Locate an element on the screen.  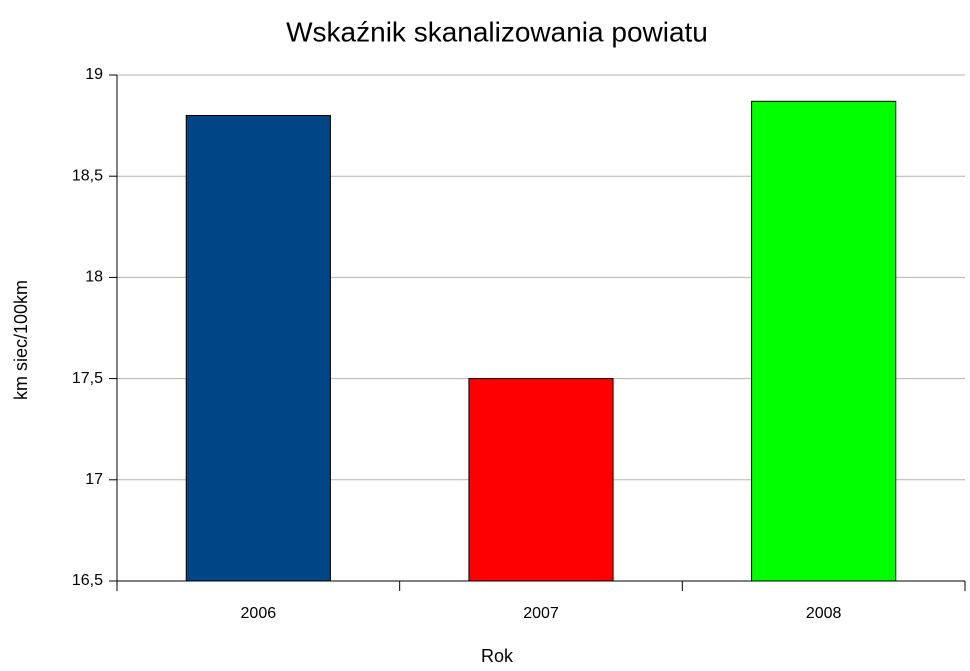
y-tick-label: 18 is located at coordinates (94, 277).